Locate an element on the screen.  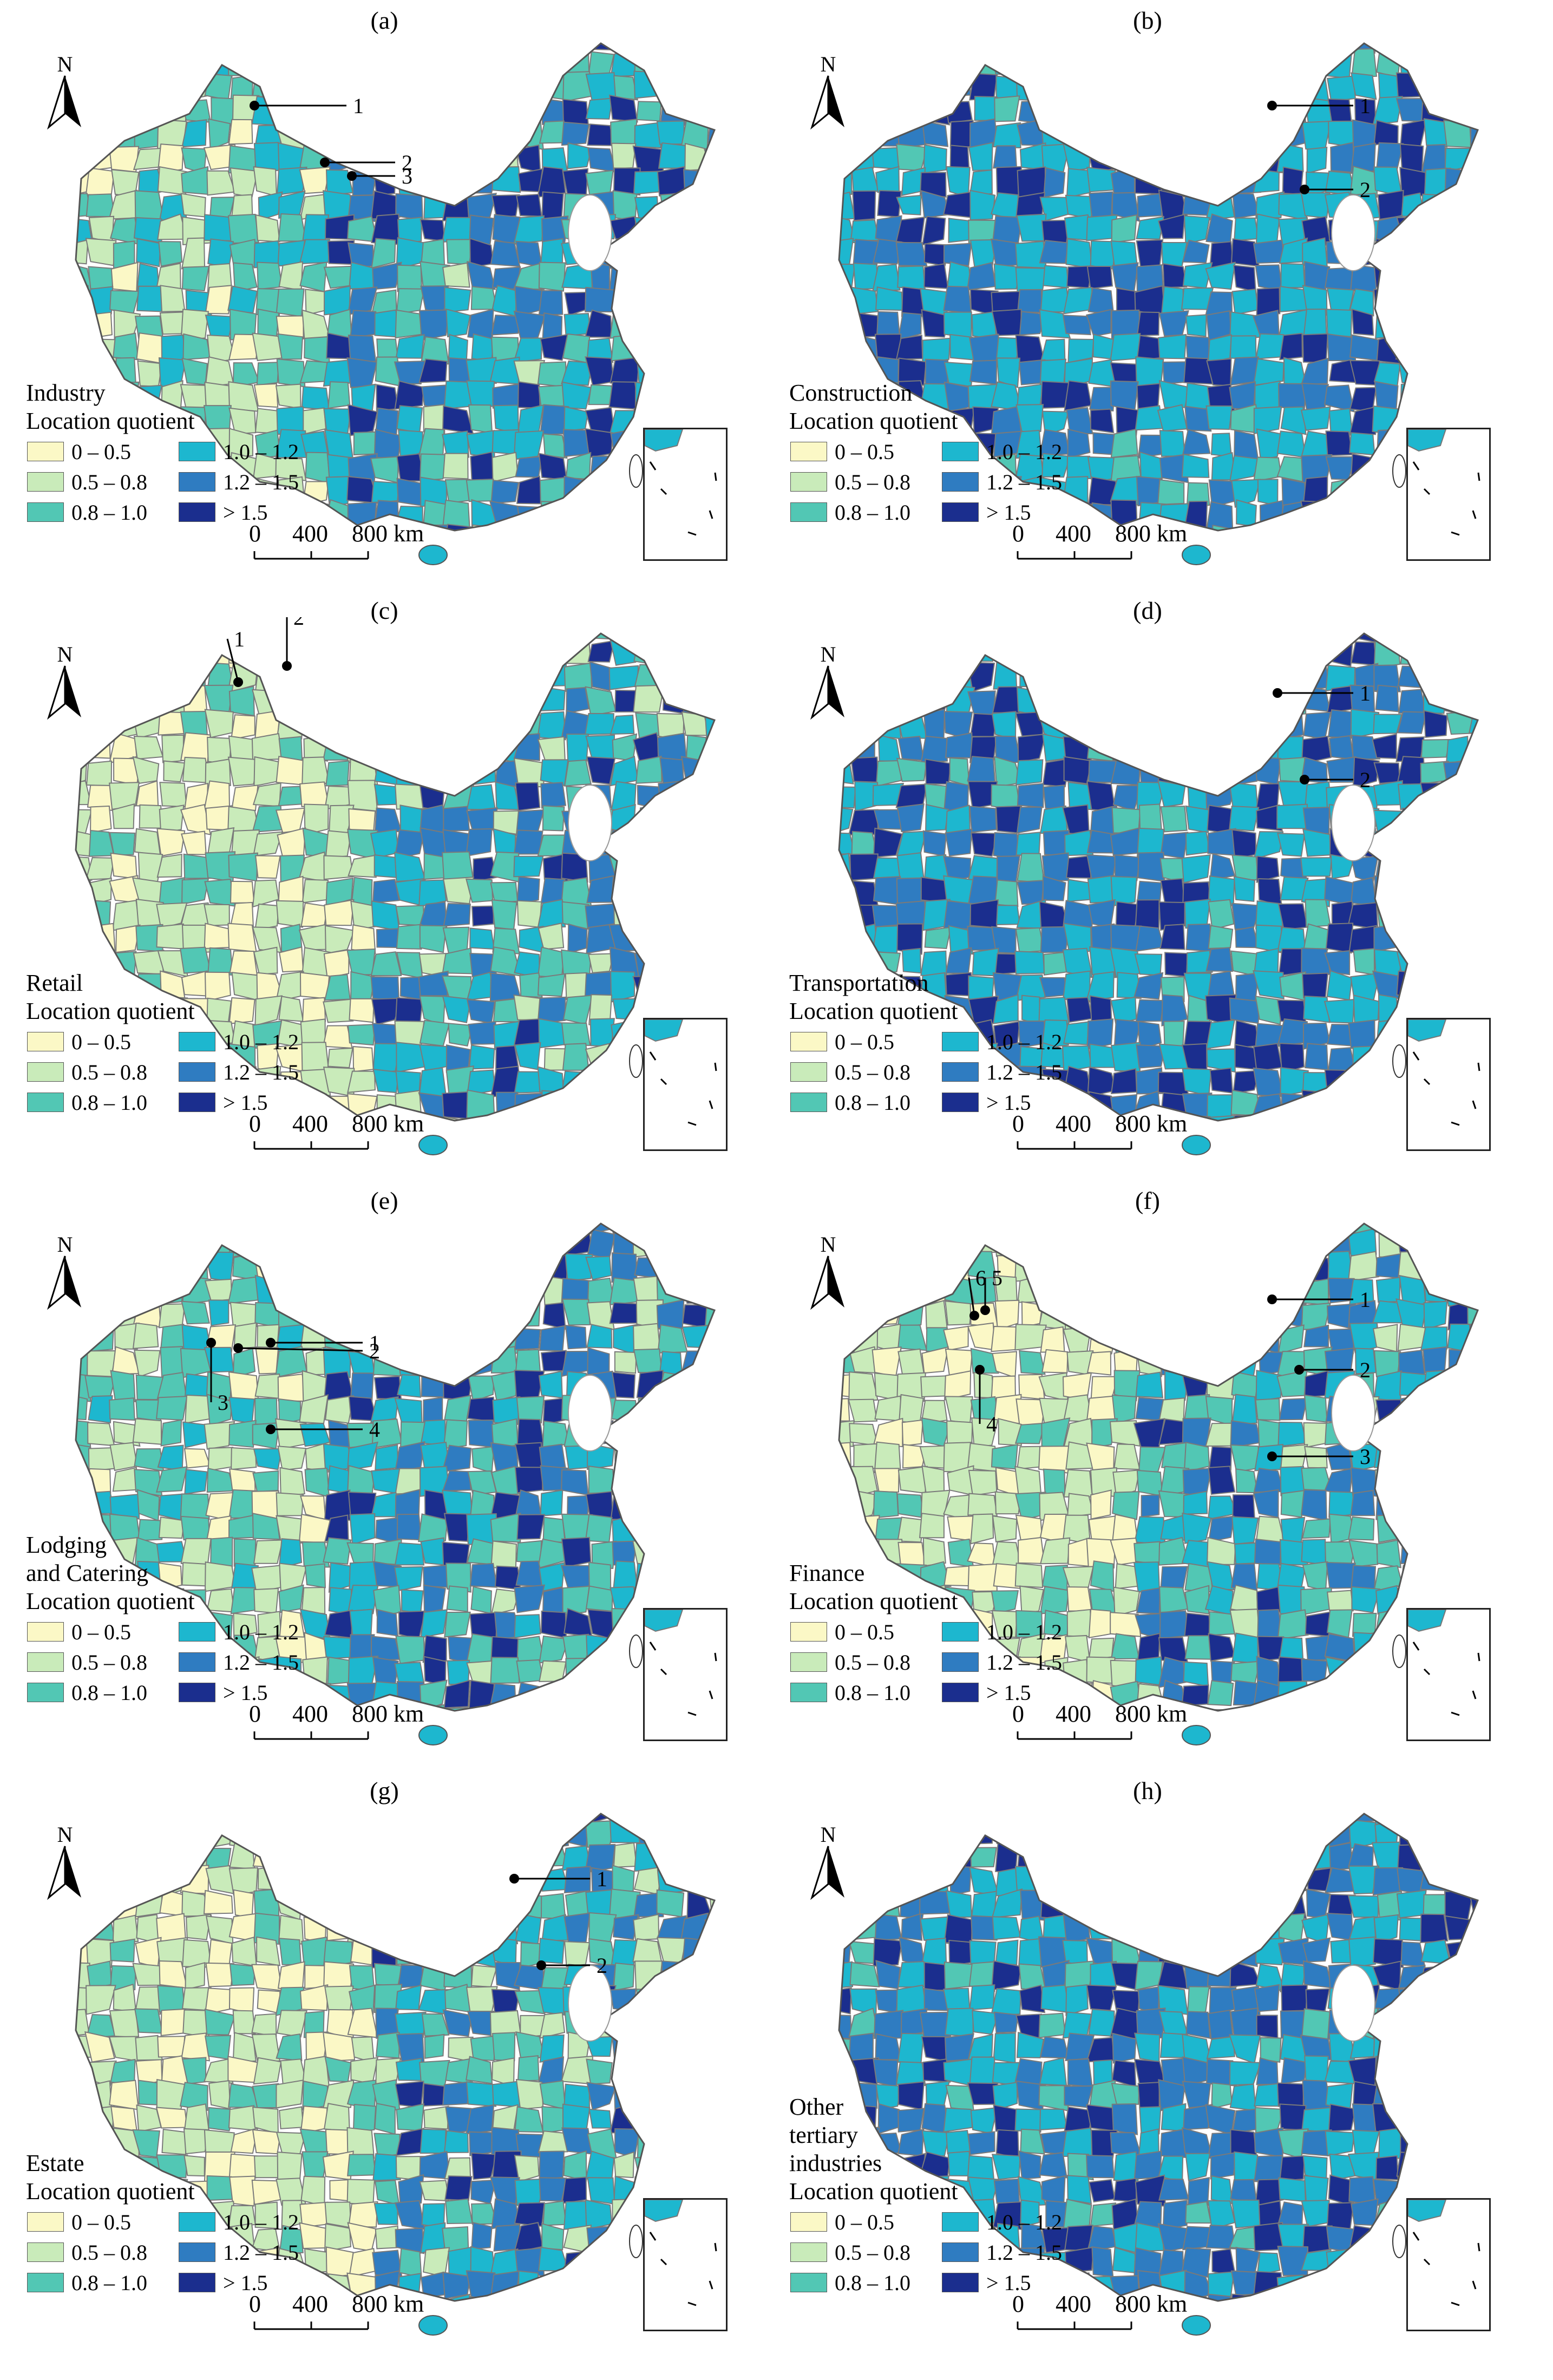
legend-range-label: 1.0 – 1.2 is located at coordinates (261, 1041).